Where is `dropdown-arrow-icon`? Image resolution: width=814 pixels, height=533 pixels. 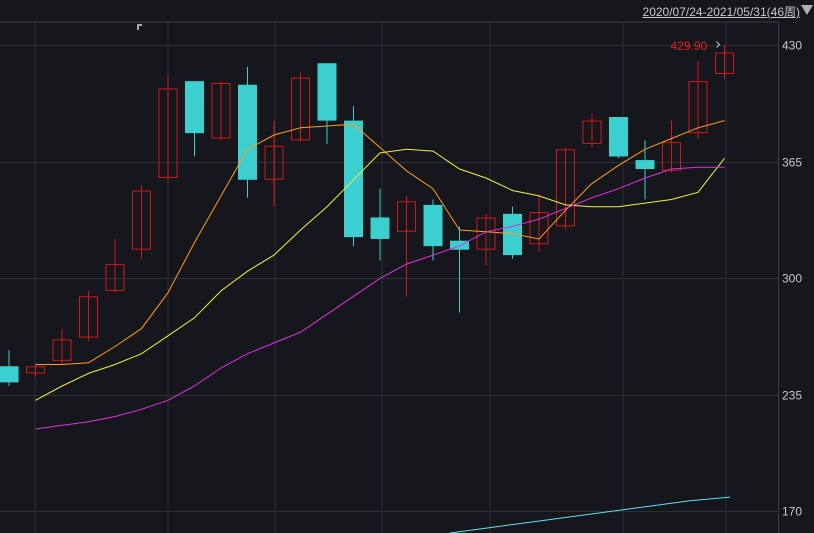
dropdown-arrow-icon is located at coordinates (807, 10).